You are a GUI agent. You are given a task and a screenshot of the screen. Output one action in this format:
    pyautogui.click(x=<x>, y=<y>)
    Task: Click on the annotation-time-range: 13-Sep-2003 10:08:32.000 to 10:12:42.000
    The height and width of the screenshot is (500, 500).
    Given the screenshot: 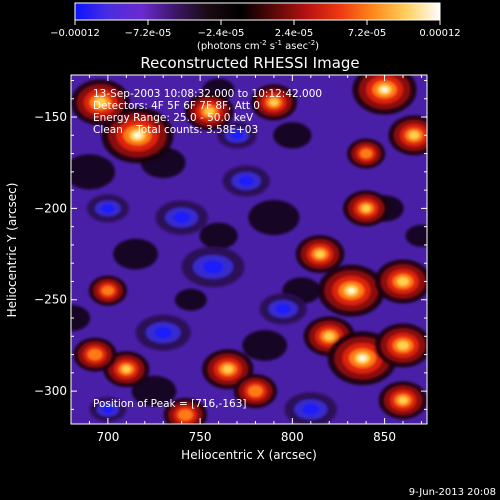 What is the action you would take?
    pyautogui.click(x=207, y=94)
    